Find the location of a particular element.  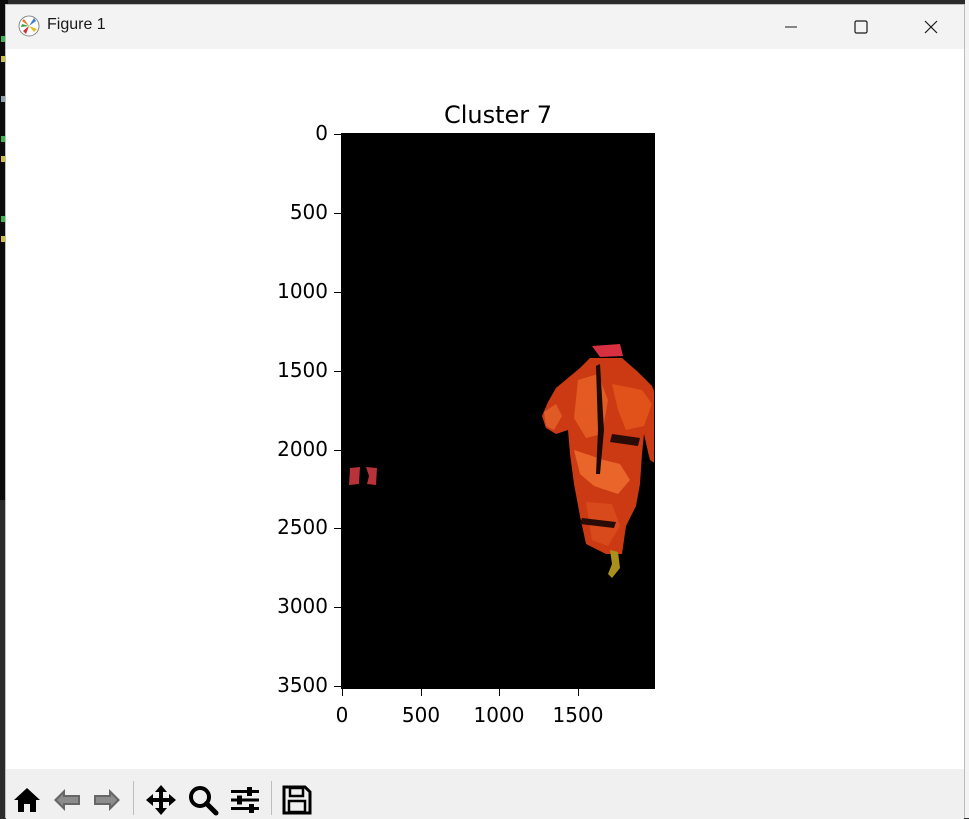

pan-button is located at coordinates (161, 800).